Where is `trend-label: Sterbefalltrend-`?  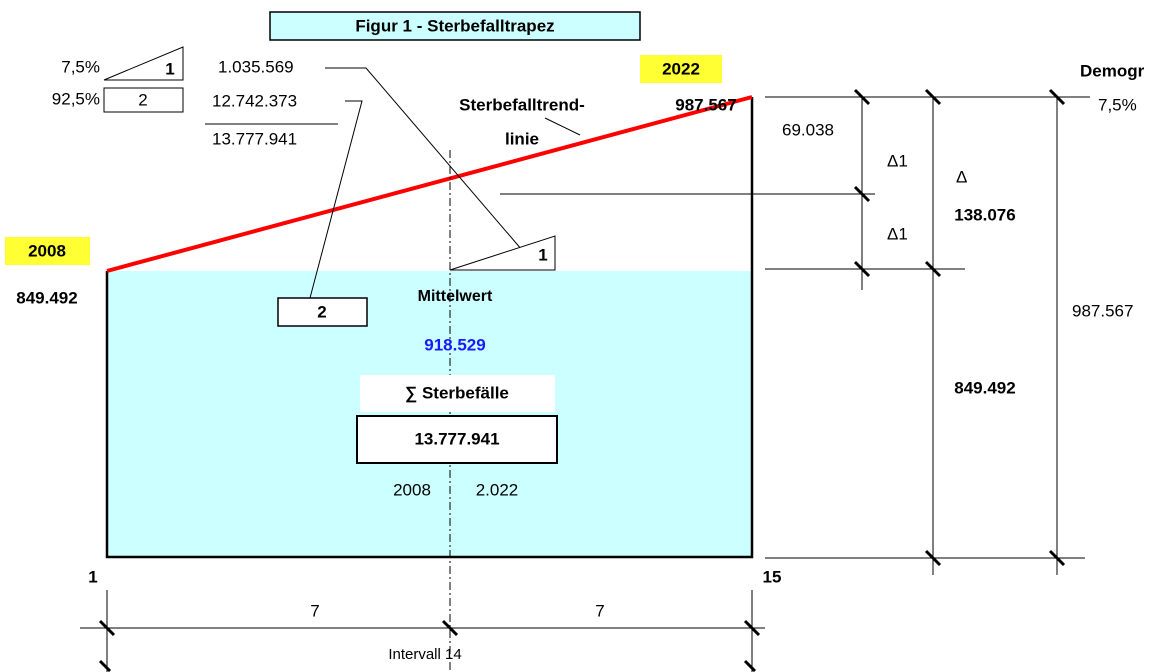 trend-label: Sterbefalltrend- is located at coordinates (522, 104).